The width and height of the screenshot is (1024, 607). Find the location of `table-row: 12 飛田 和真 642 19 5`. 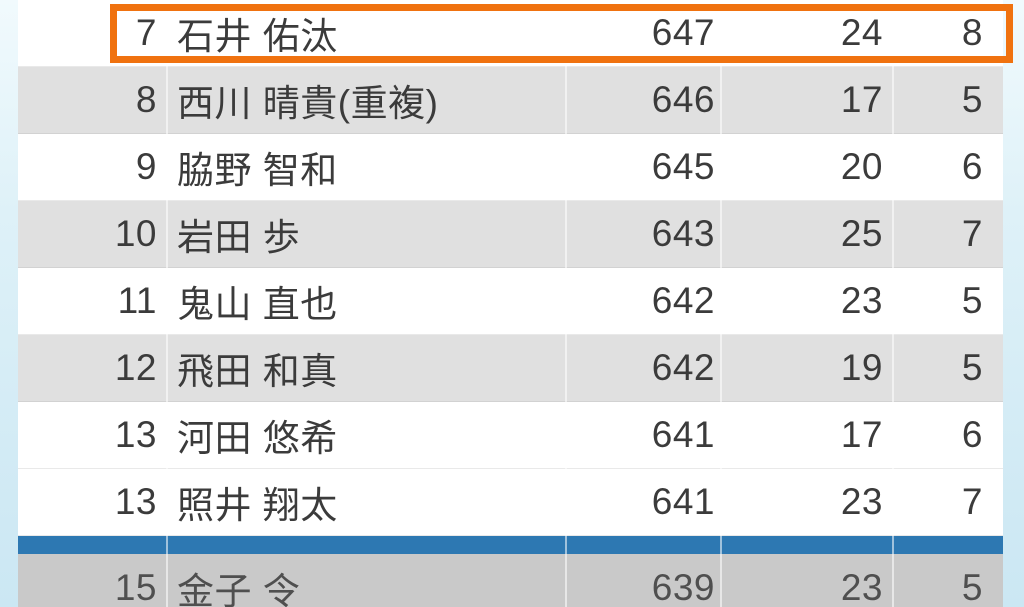

table-row: 12 飛田 和真 642 19 5 is located at coordinates (510, 368).